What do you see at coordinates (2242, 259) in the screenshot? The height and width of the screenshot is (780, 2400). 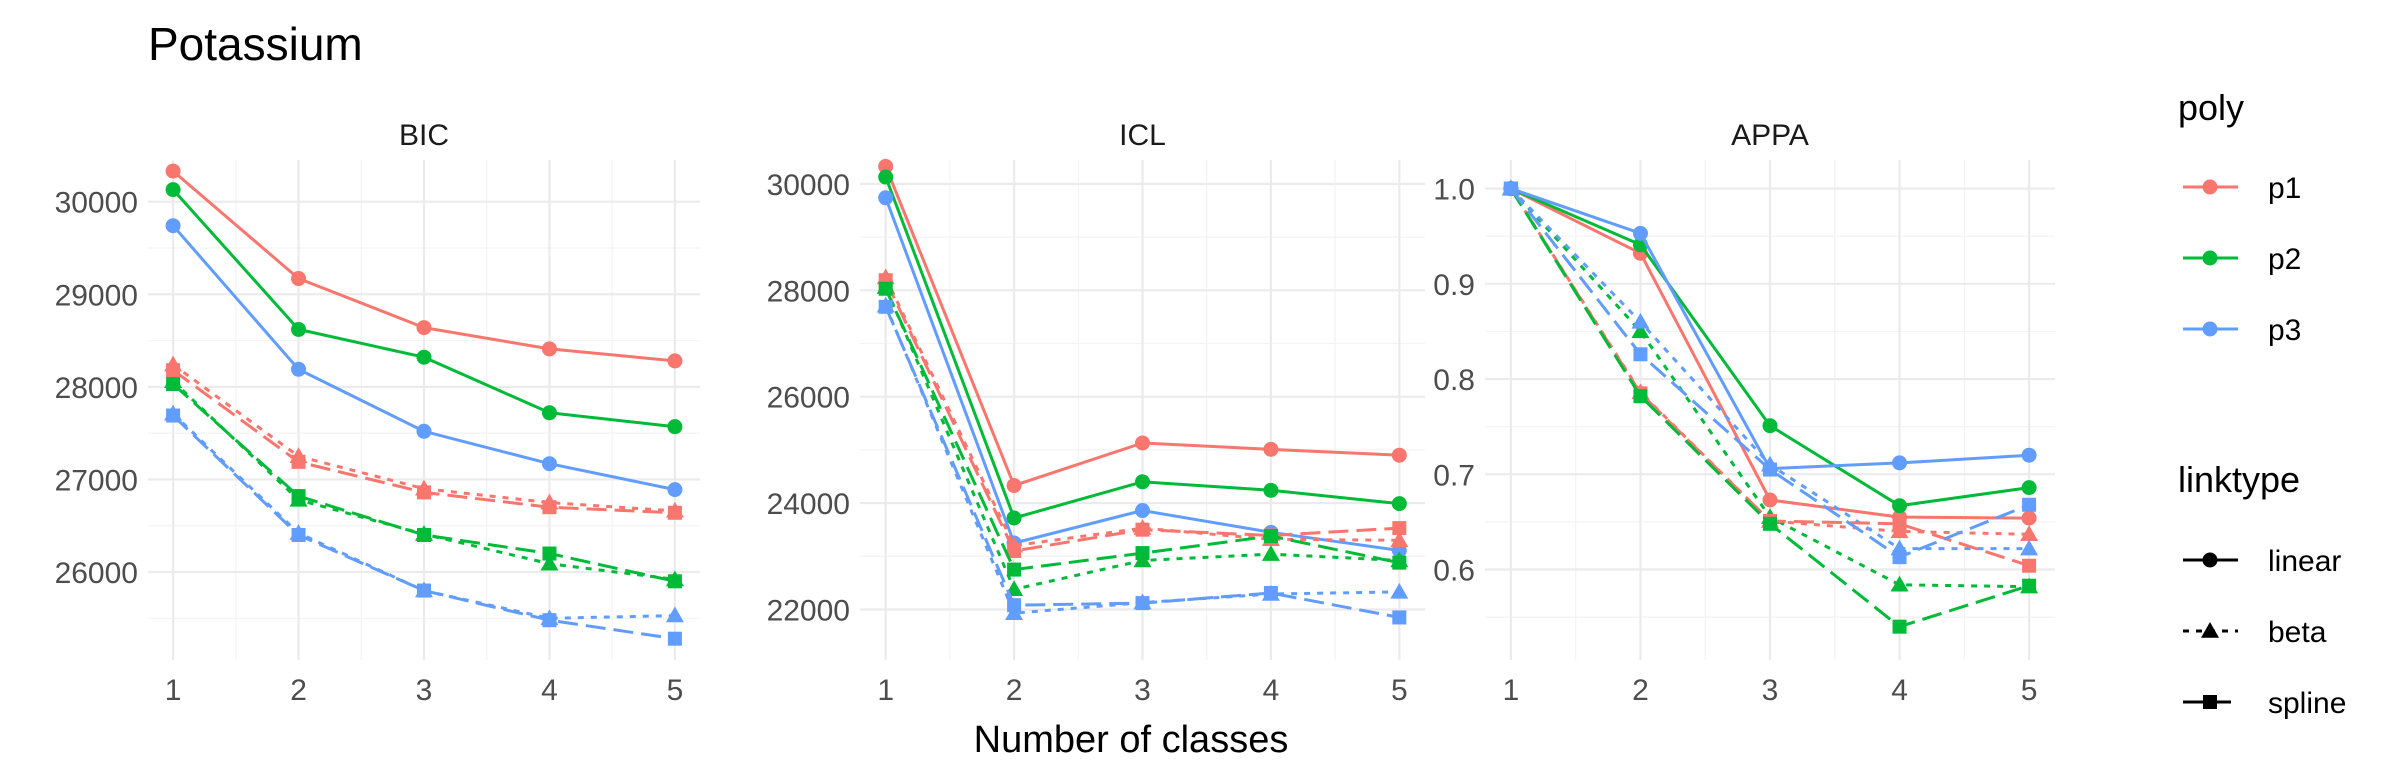 I see `legend-item-p2: p2` at bounding box center [2242, 259].